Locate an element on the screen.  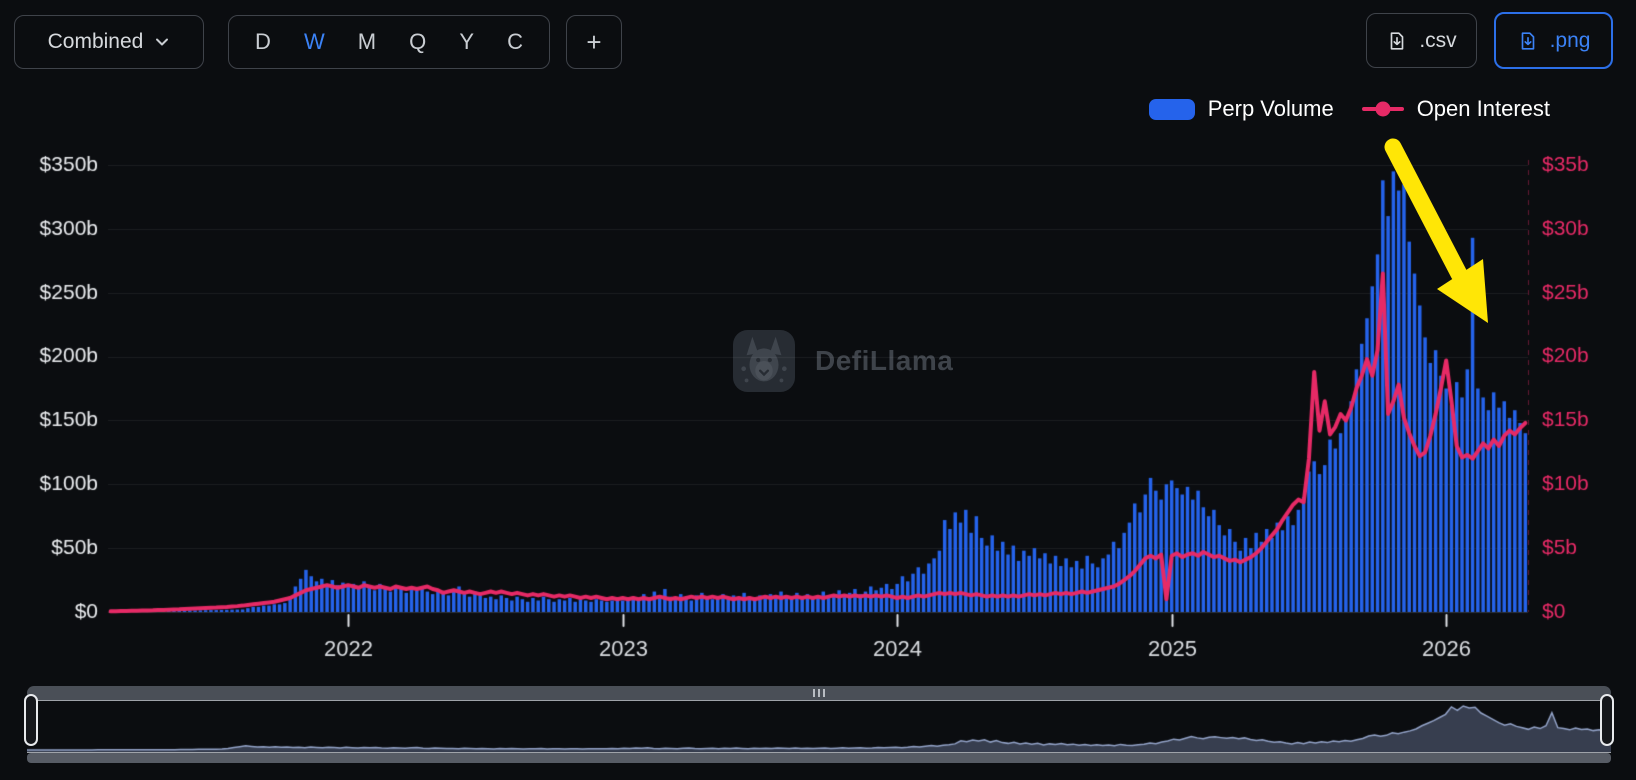
navigator-area-canvas is located at coordinates (819, 726).